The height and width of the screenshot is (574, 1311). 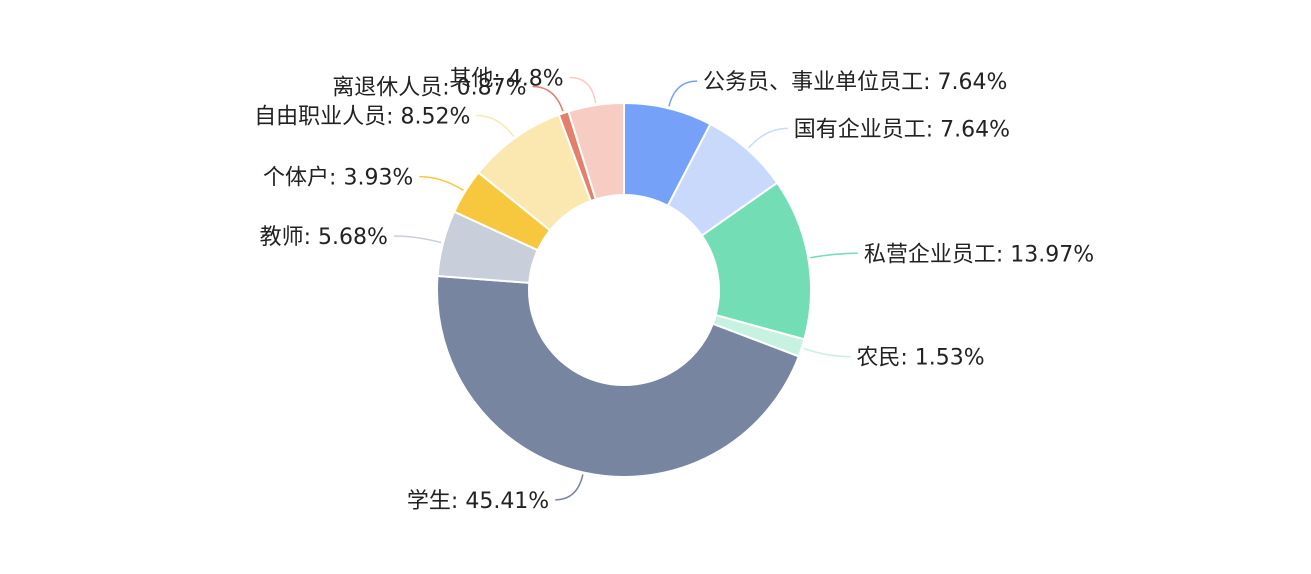 I want to click on slice-4-leader-line, so click(x=827, y=352).